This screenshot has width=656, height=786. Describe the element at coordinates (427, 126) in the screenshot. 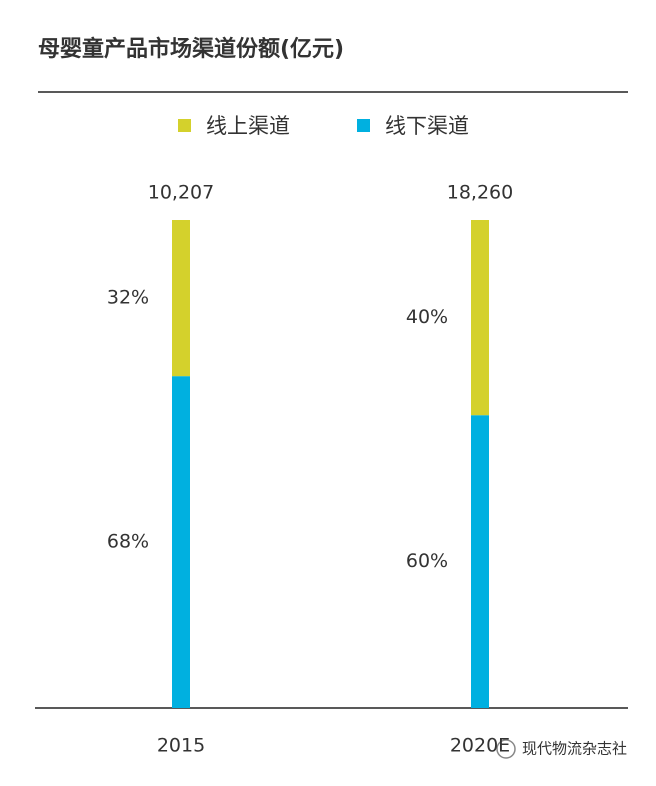

I see `legend-label: 线下渠道` at that location.